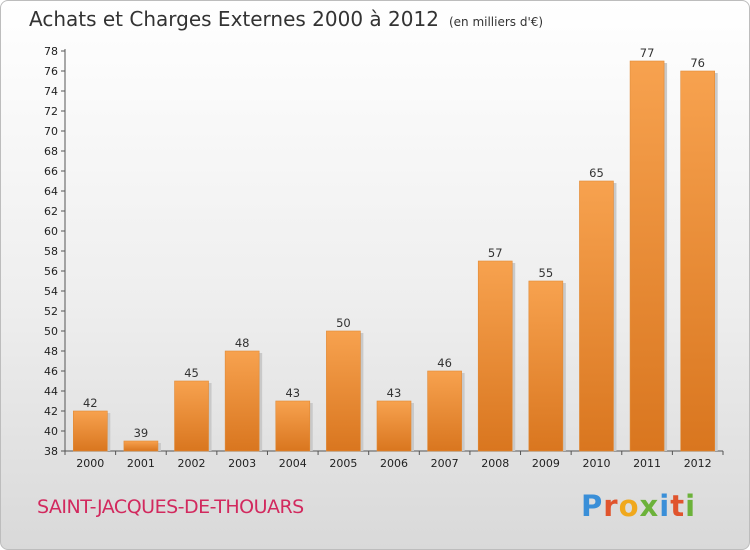 This screenshot has height=550, width=750. What do you see at coordinates (51, 351) in the screenshot?
I see `y-tick-label: 48` at bounding box center [51, 351].